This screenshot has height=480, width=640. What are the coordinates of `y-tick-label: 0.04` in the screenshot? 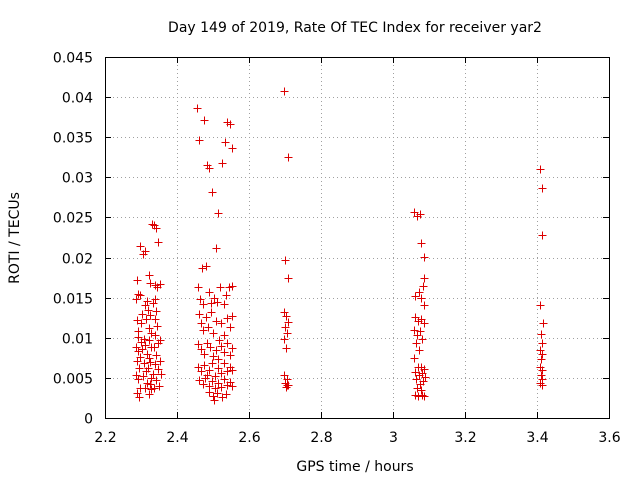 It's located at (77, 99).